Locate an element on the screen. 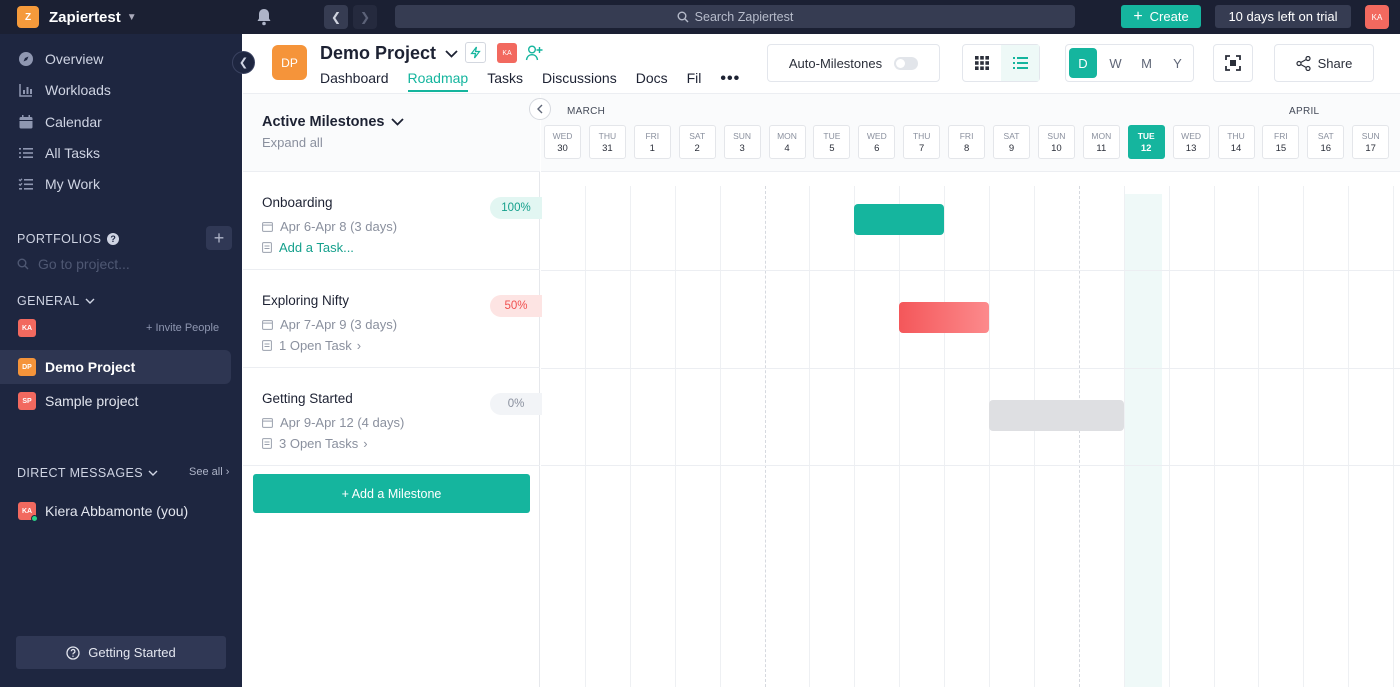  sidebar-item-calendar: Calendar is located at coordinates (60, 122).